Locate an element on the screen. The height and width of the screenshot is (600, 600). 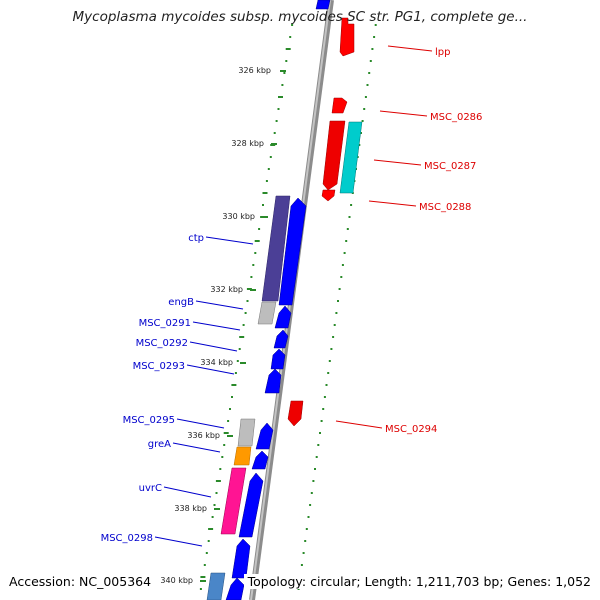
gene-block-bottom is located at coordinates (235, 588).